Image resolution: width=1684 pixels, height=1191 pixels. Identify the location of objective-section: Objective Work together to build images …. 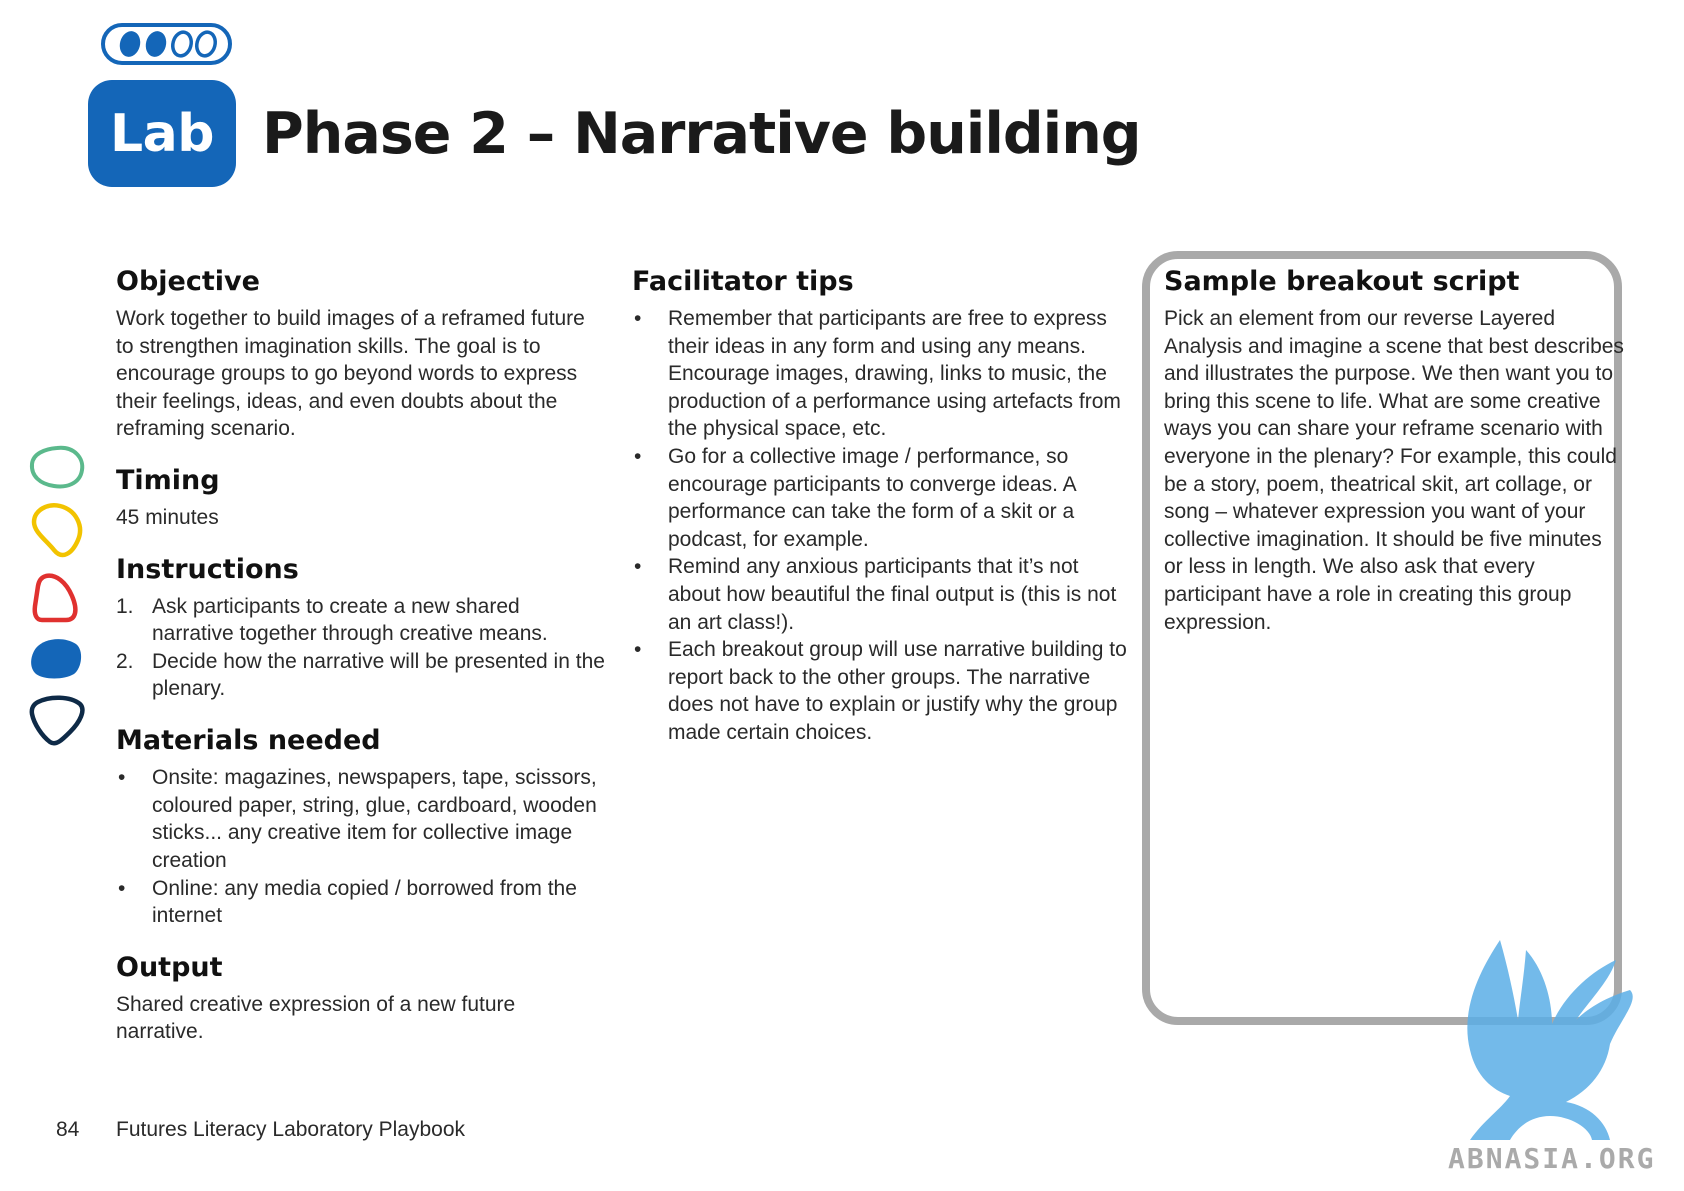
(361, 354).